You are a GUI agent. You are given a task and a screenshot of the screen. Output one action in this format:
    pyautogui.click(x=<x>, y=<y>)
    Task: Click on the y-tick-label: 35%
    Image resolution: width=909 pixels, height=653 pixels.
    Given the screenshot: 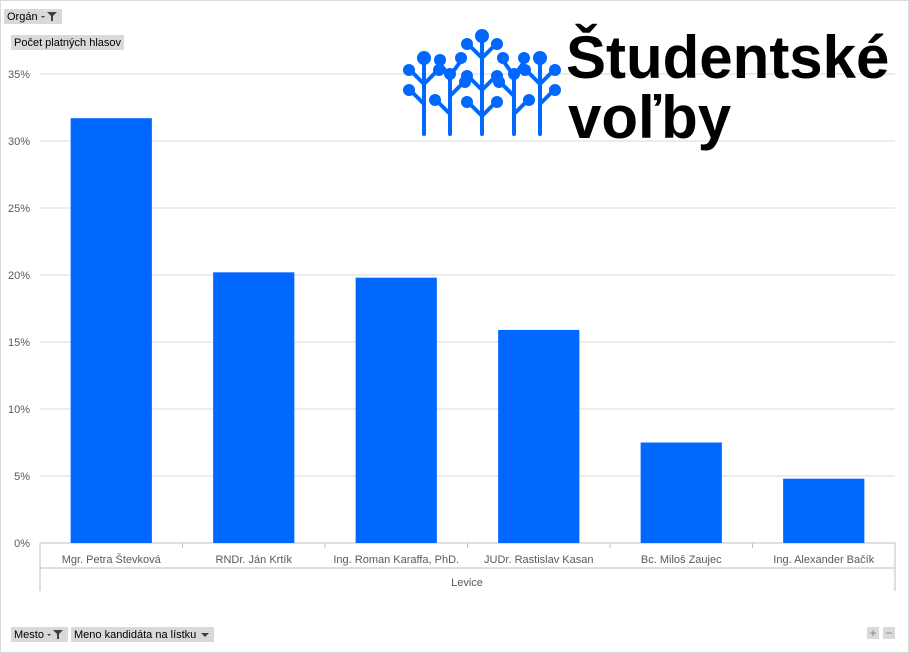 What is the action you would take?
    pyautogui.click(x=19, y=75)
    